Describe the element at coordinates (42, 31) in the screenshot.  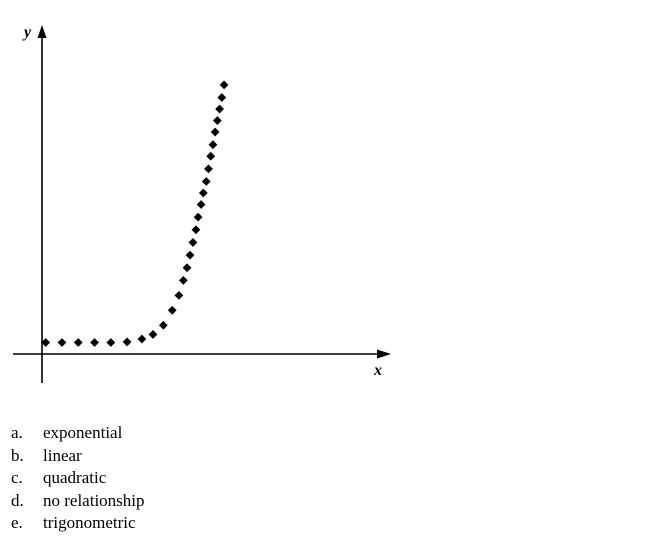
I see `y-axis-arrow-icon` at that location.